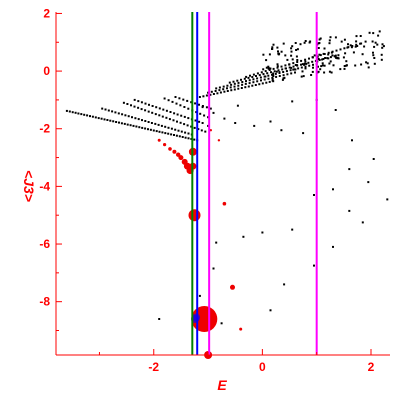 The width and height of the screenshot is (400, 400). What do you see at coordinates (46, 71) in the screenshot?
I see `y-tick-label: 0` at bounding box center [46, 71].